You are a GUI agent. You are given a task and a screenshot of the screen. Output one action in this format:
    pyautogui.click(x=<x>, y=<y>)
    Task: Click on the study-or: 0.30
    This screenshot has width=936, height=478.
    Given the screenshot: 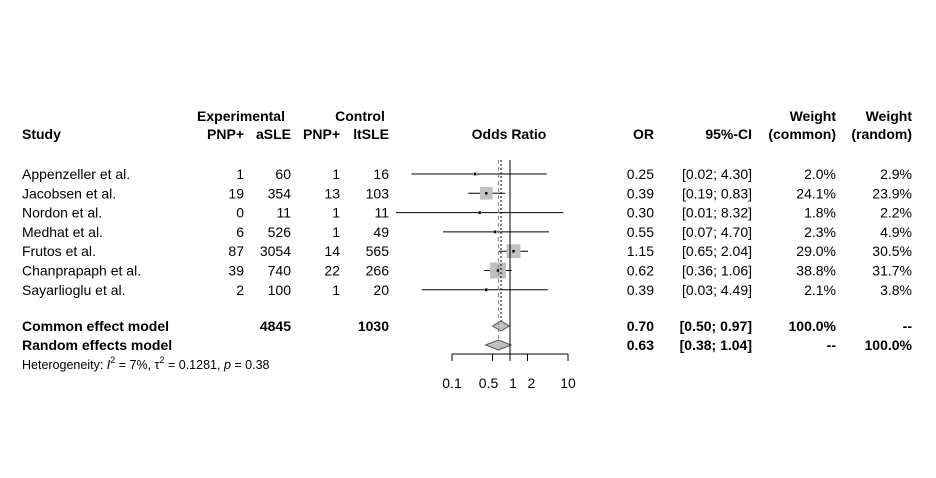 What is the action you would take?
    pyautogui.click(x=640, y=213)
    